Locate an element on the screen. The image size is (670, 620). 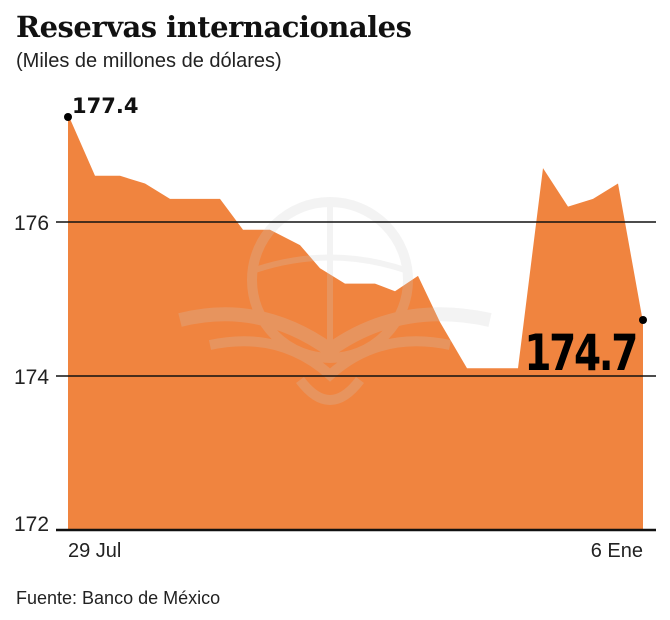
end-value-label: 174.7 is located at coordinates (580, 352).